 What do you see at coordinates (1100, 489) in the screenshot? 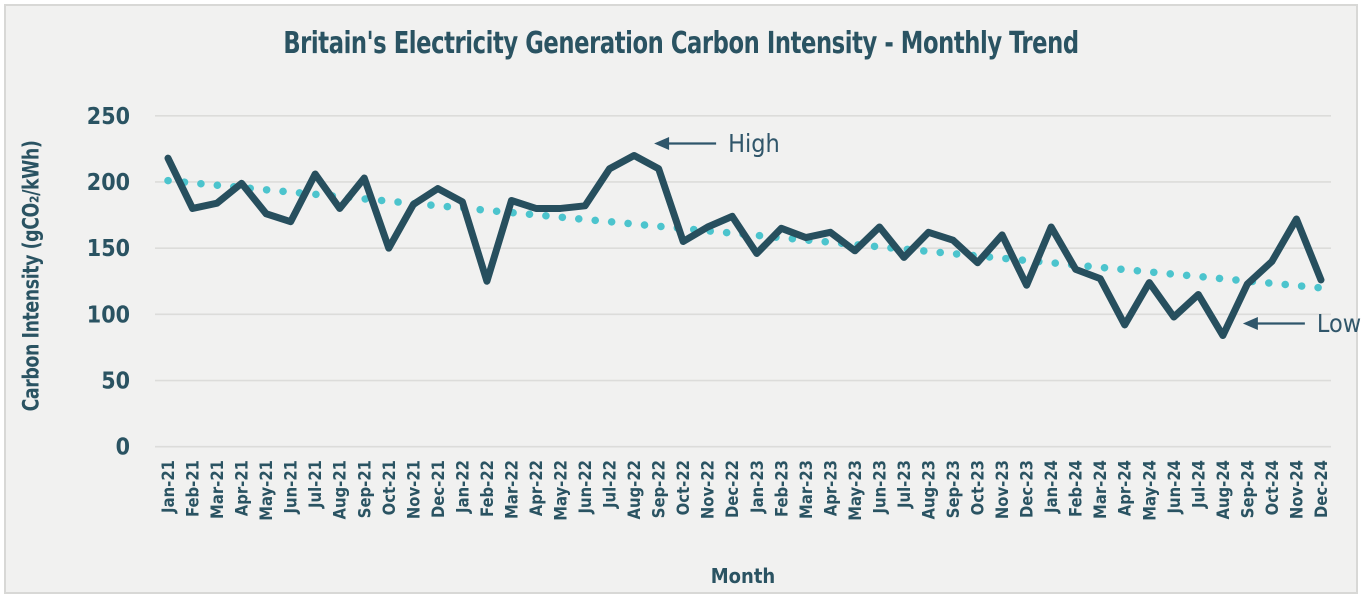
I see `svg-text: Mar-24` at bounding box center [1100, 489].